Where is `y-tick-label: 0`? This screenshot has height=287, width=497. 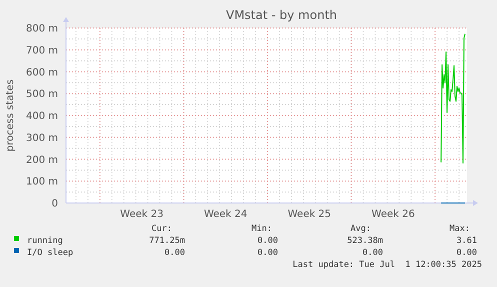
y-tick-label: 0 is located at coordinates (55, 204).